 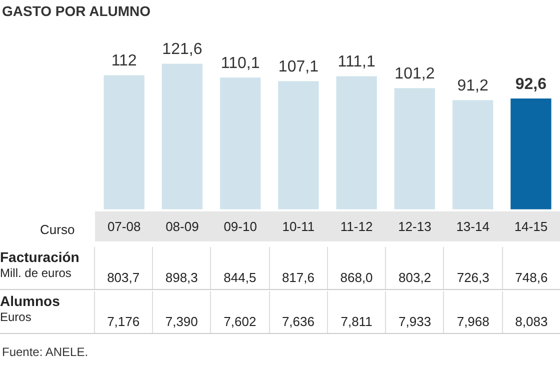 I want to click on data-label: 92,6, so click(x=531, y=84).